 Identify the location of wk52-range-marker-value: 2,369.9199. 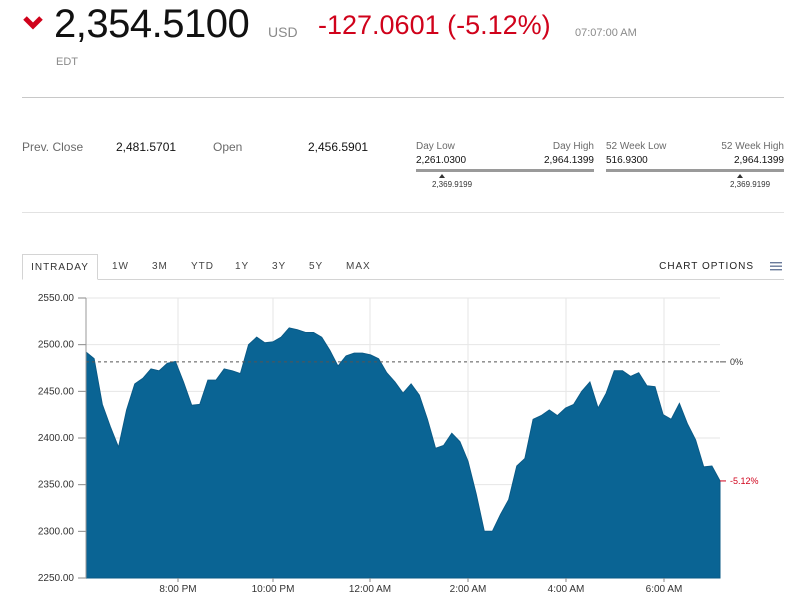
(750, 184).